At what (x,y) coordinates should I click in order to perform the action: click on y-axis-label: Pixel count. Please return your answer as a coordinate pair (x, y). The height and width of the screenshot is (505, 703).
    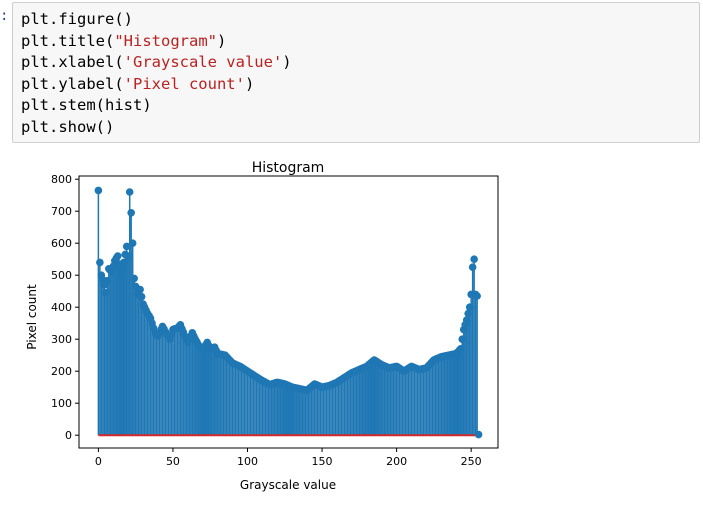
    Looking at the image, I should click on (32, 317).